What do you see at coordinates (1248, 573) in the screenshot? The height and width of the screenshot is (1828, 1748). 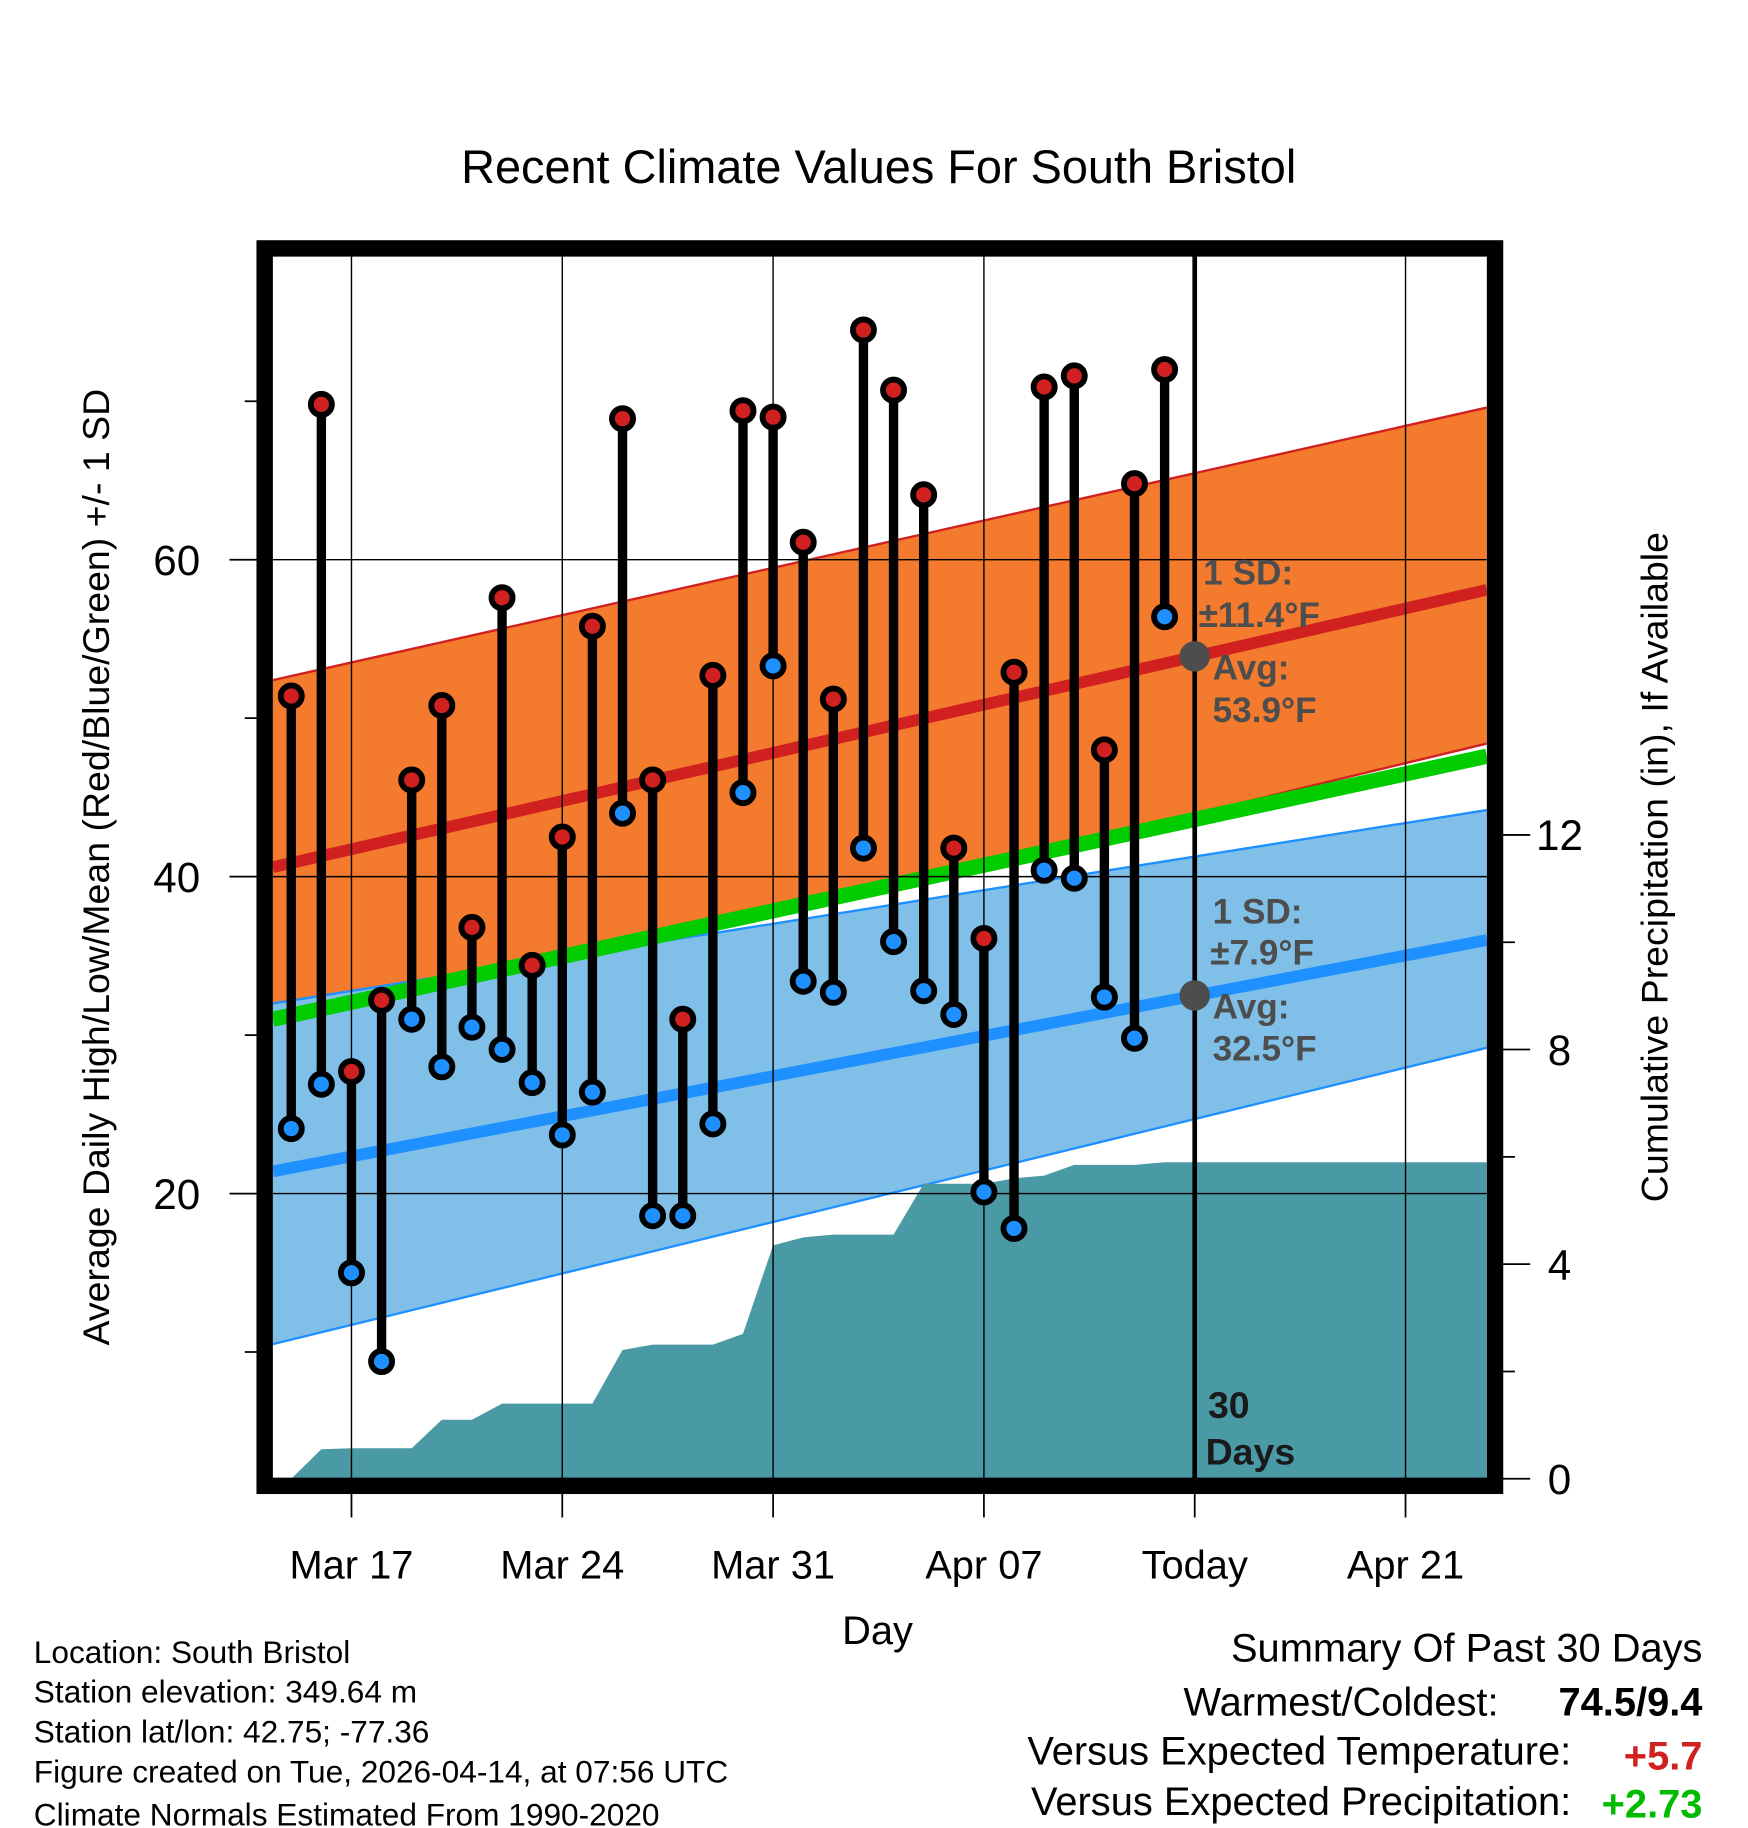 I see `high-sd-label: 1 SD:` at bounding box center [1248, 573].